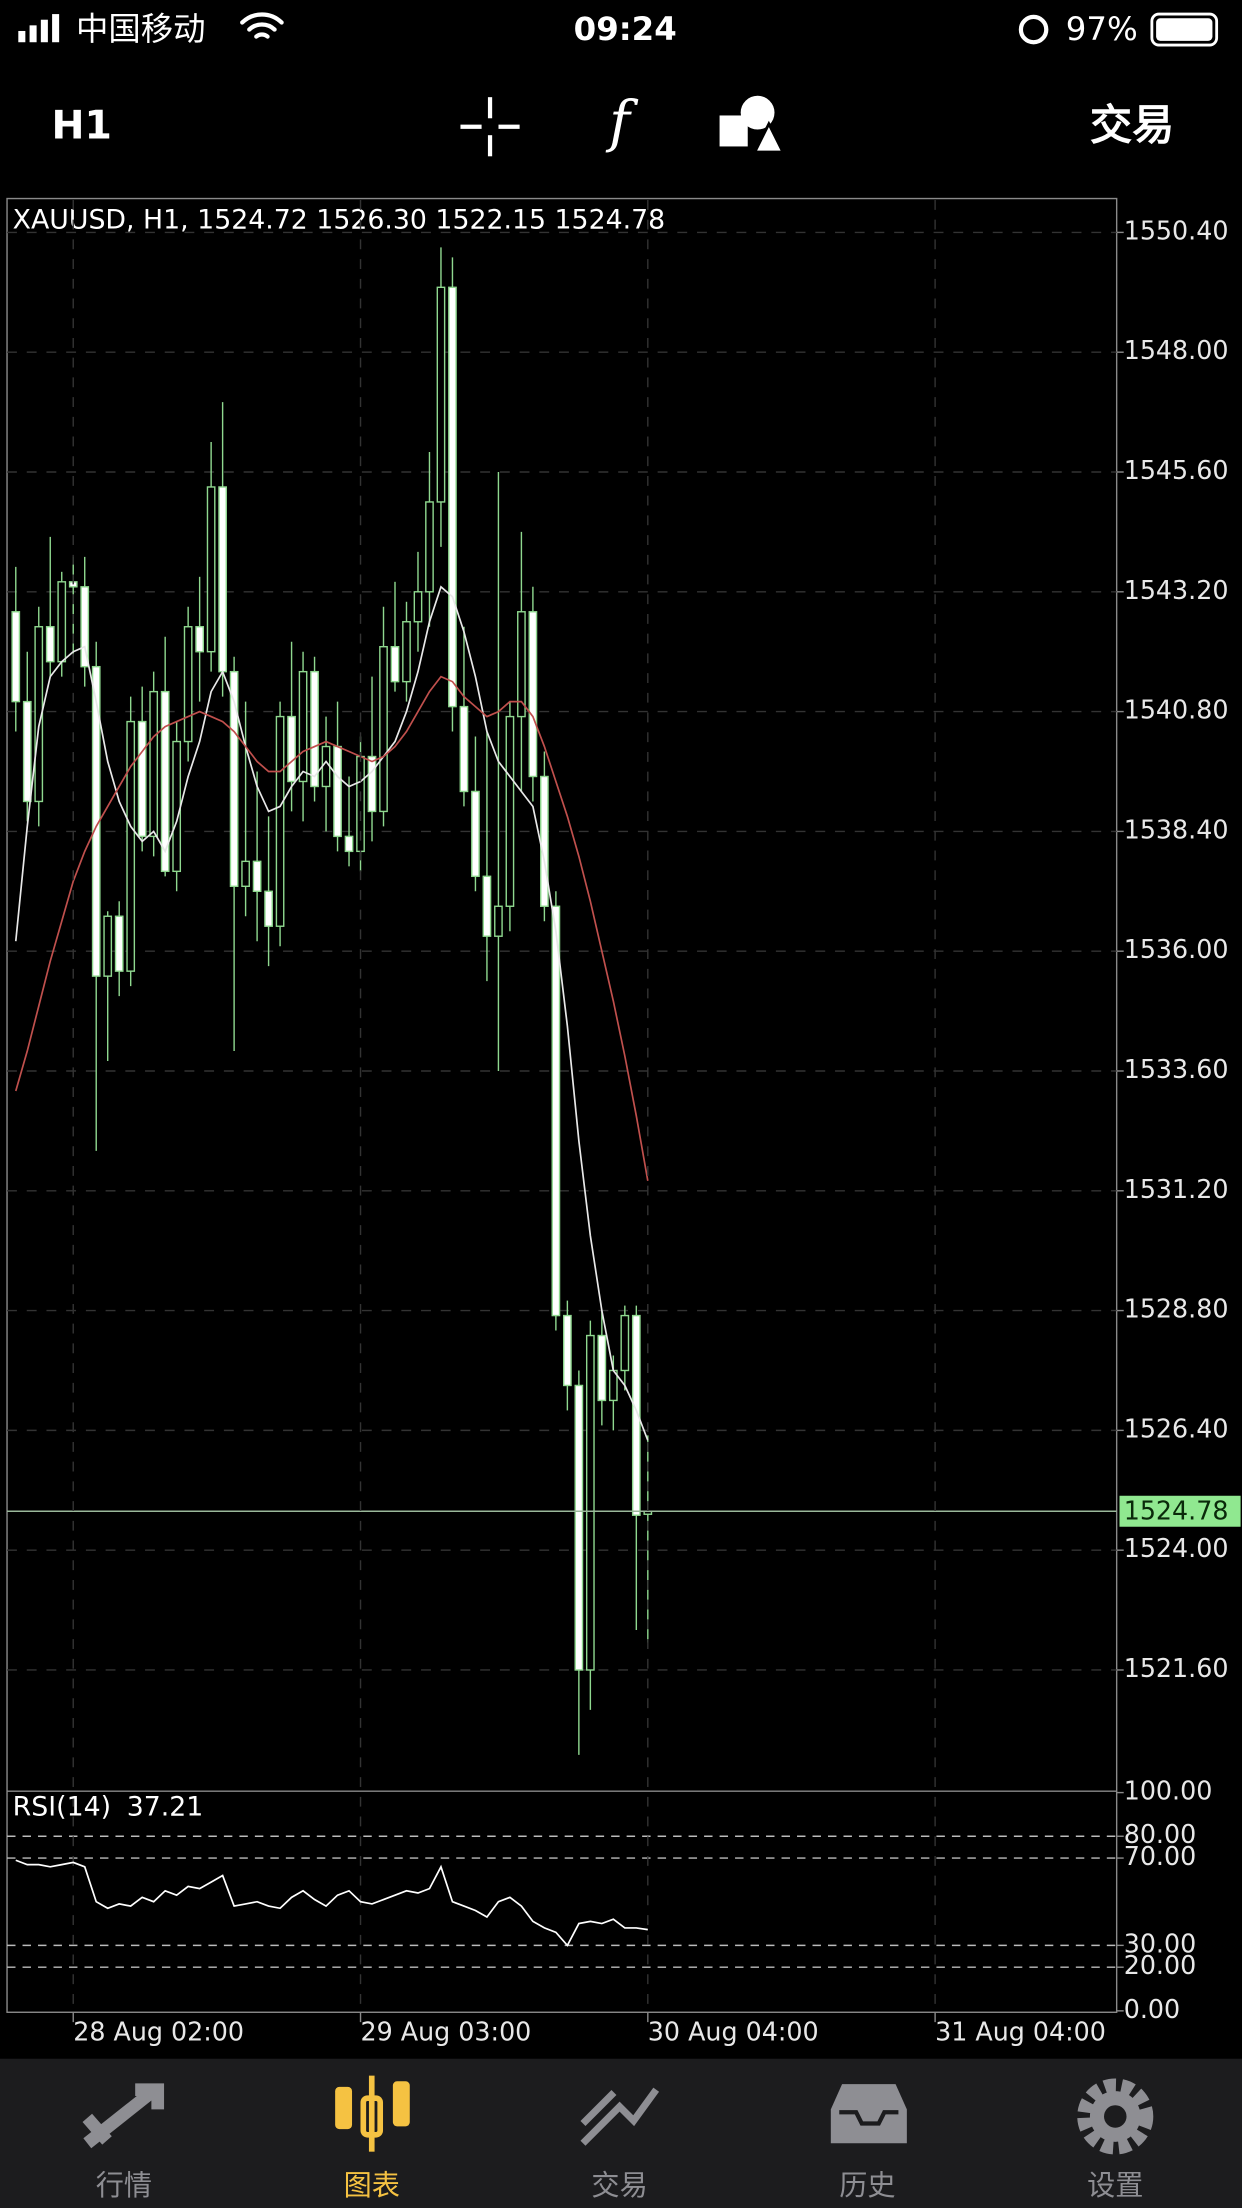 This screenshot has width=1242, height=2208. I want to click on y-tick-label: 1538.40, so click(1176, 829).